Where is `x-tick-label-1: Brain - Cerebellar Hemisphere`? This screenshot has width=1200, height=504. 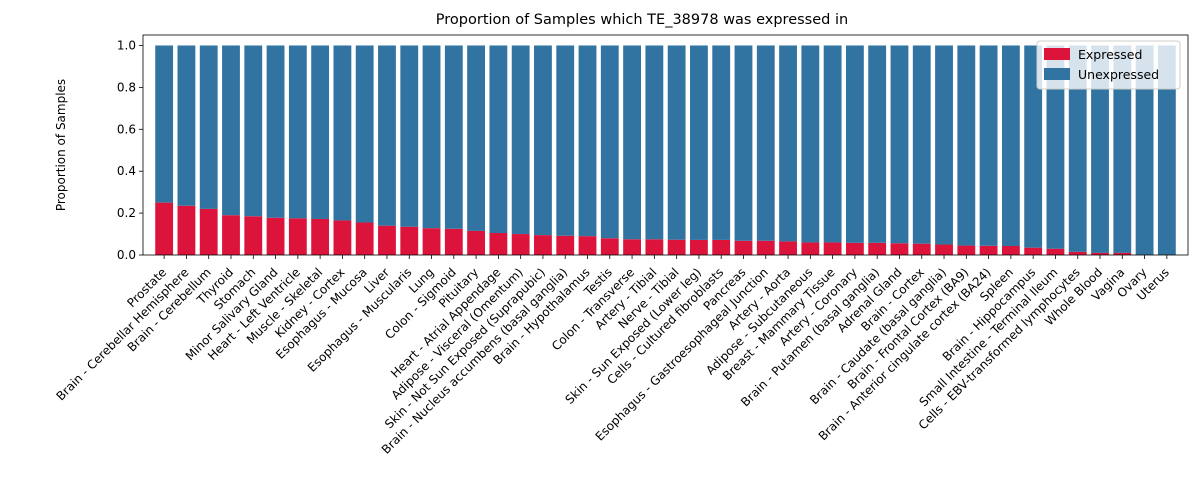 x-tick-label-1: Brain - Cerebellar Hemisphere is located at coordinates (122, 334).